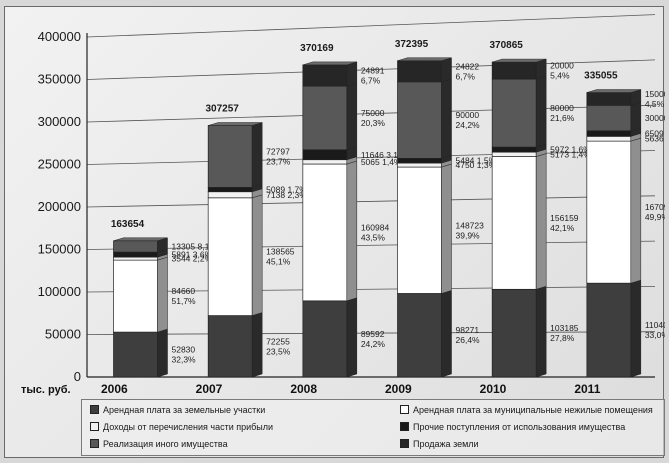  I want to click on data-label: 43,5%, so click(373, 237).